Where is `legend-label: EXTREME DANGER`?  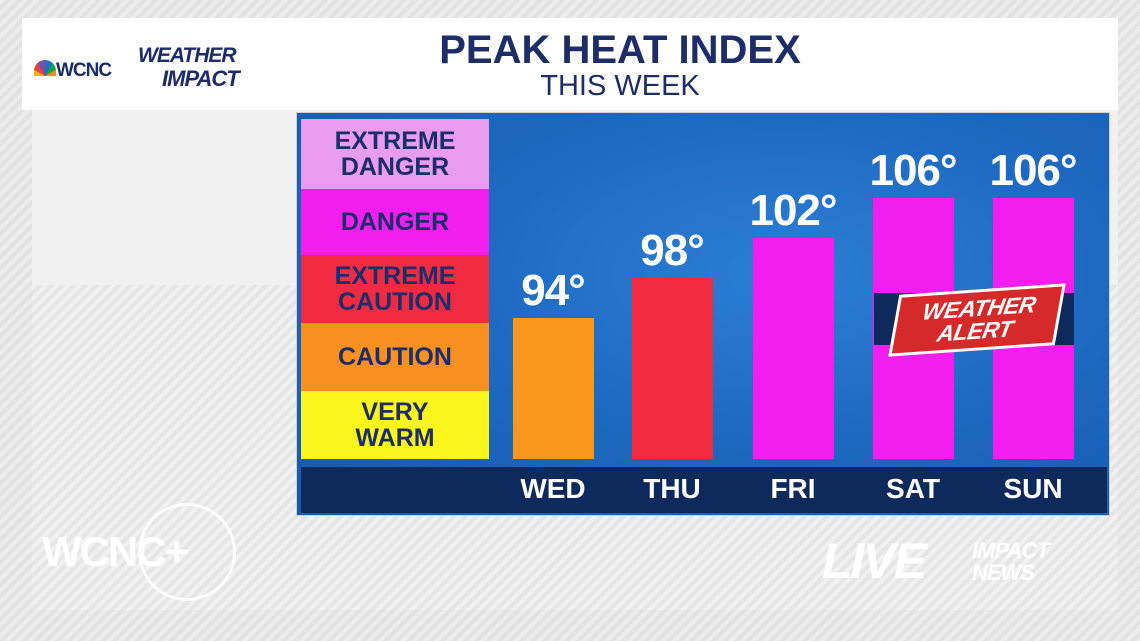
legend-label: EXTREME DANGER is located at coordinates (395, 154).